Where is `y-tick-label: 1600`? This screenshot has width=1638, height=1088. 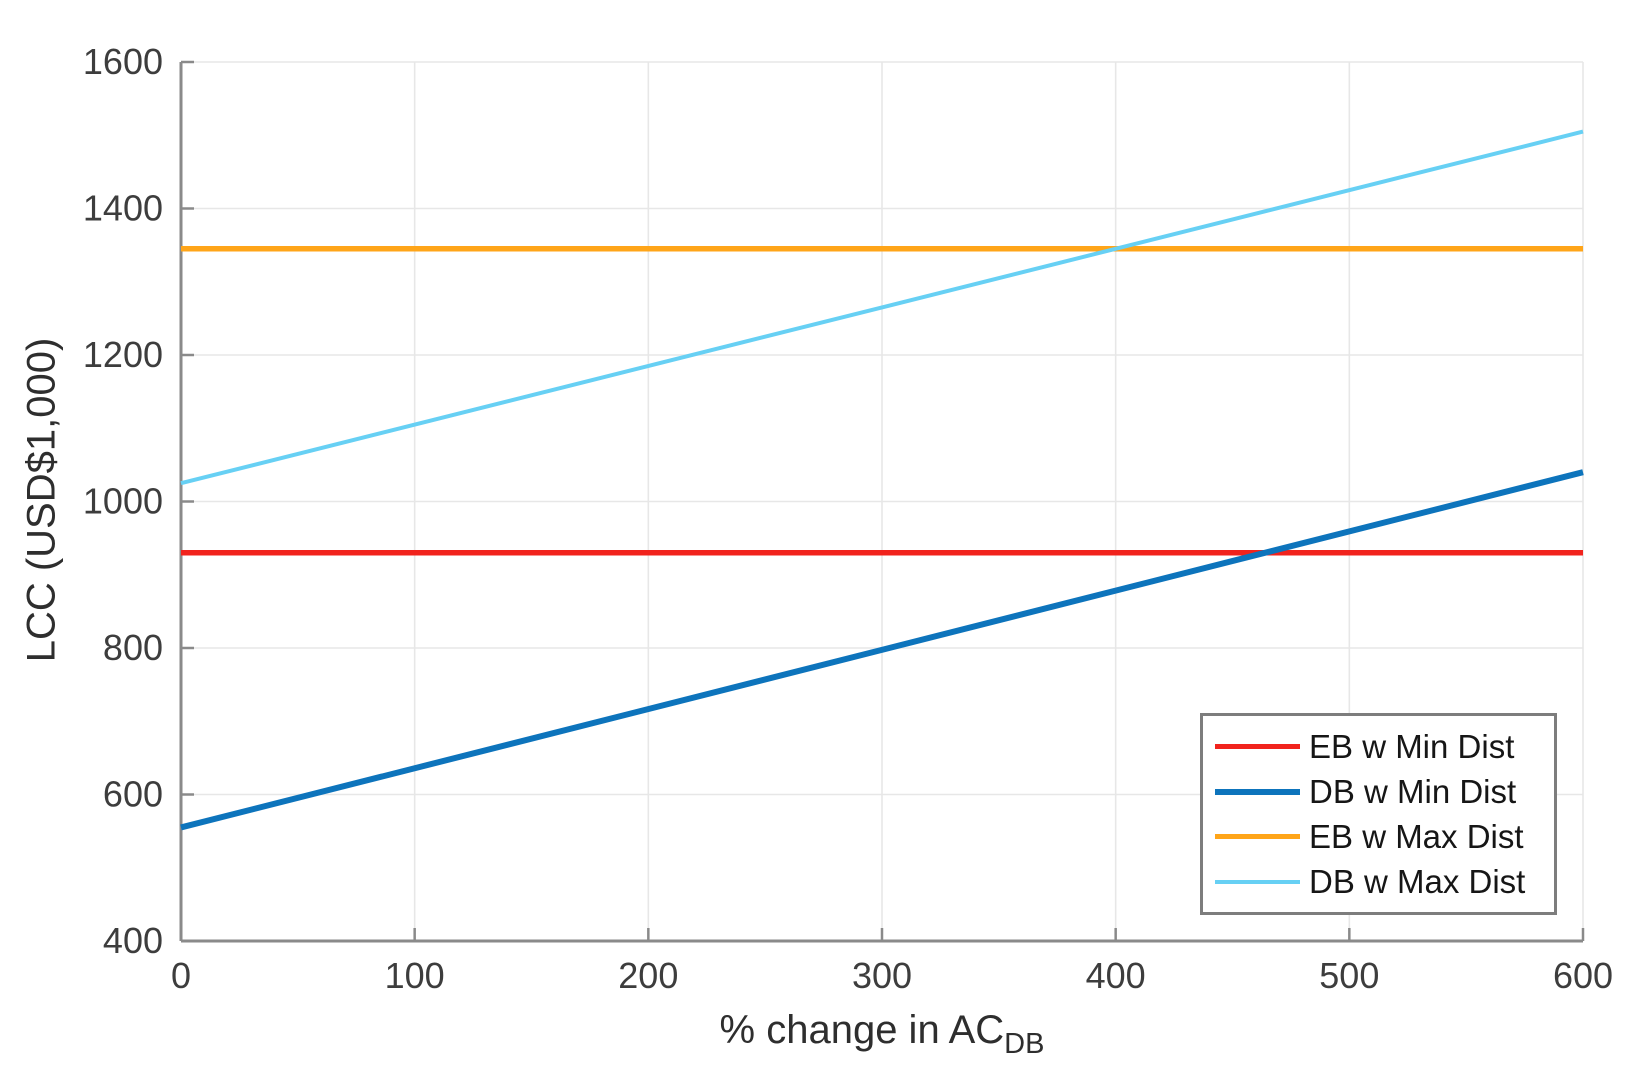
y-tick-label: 1600 is located at coordinates (123, 61).